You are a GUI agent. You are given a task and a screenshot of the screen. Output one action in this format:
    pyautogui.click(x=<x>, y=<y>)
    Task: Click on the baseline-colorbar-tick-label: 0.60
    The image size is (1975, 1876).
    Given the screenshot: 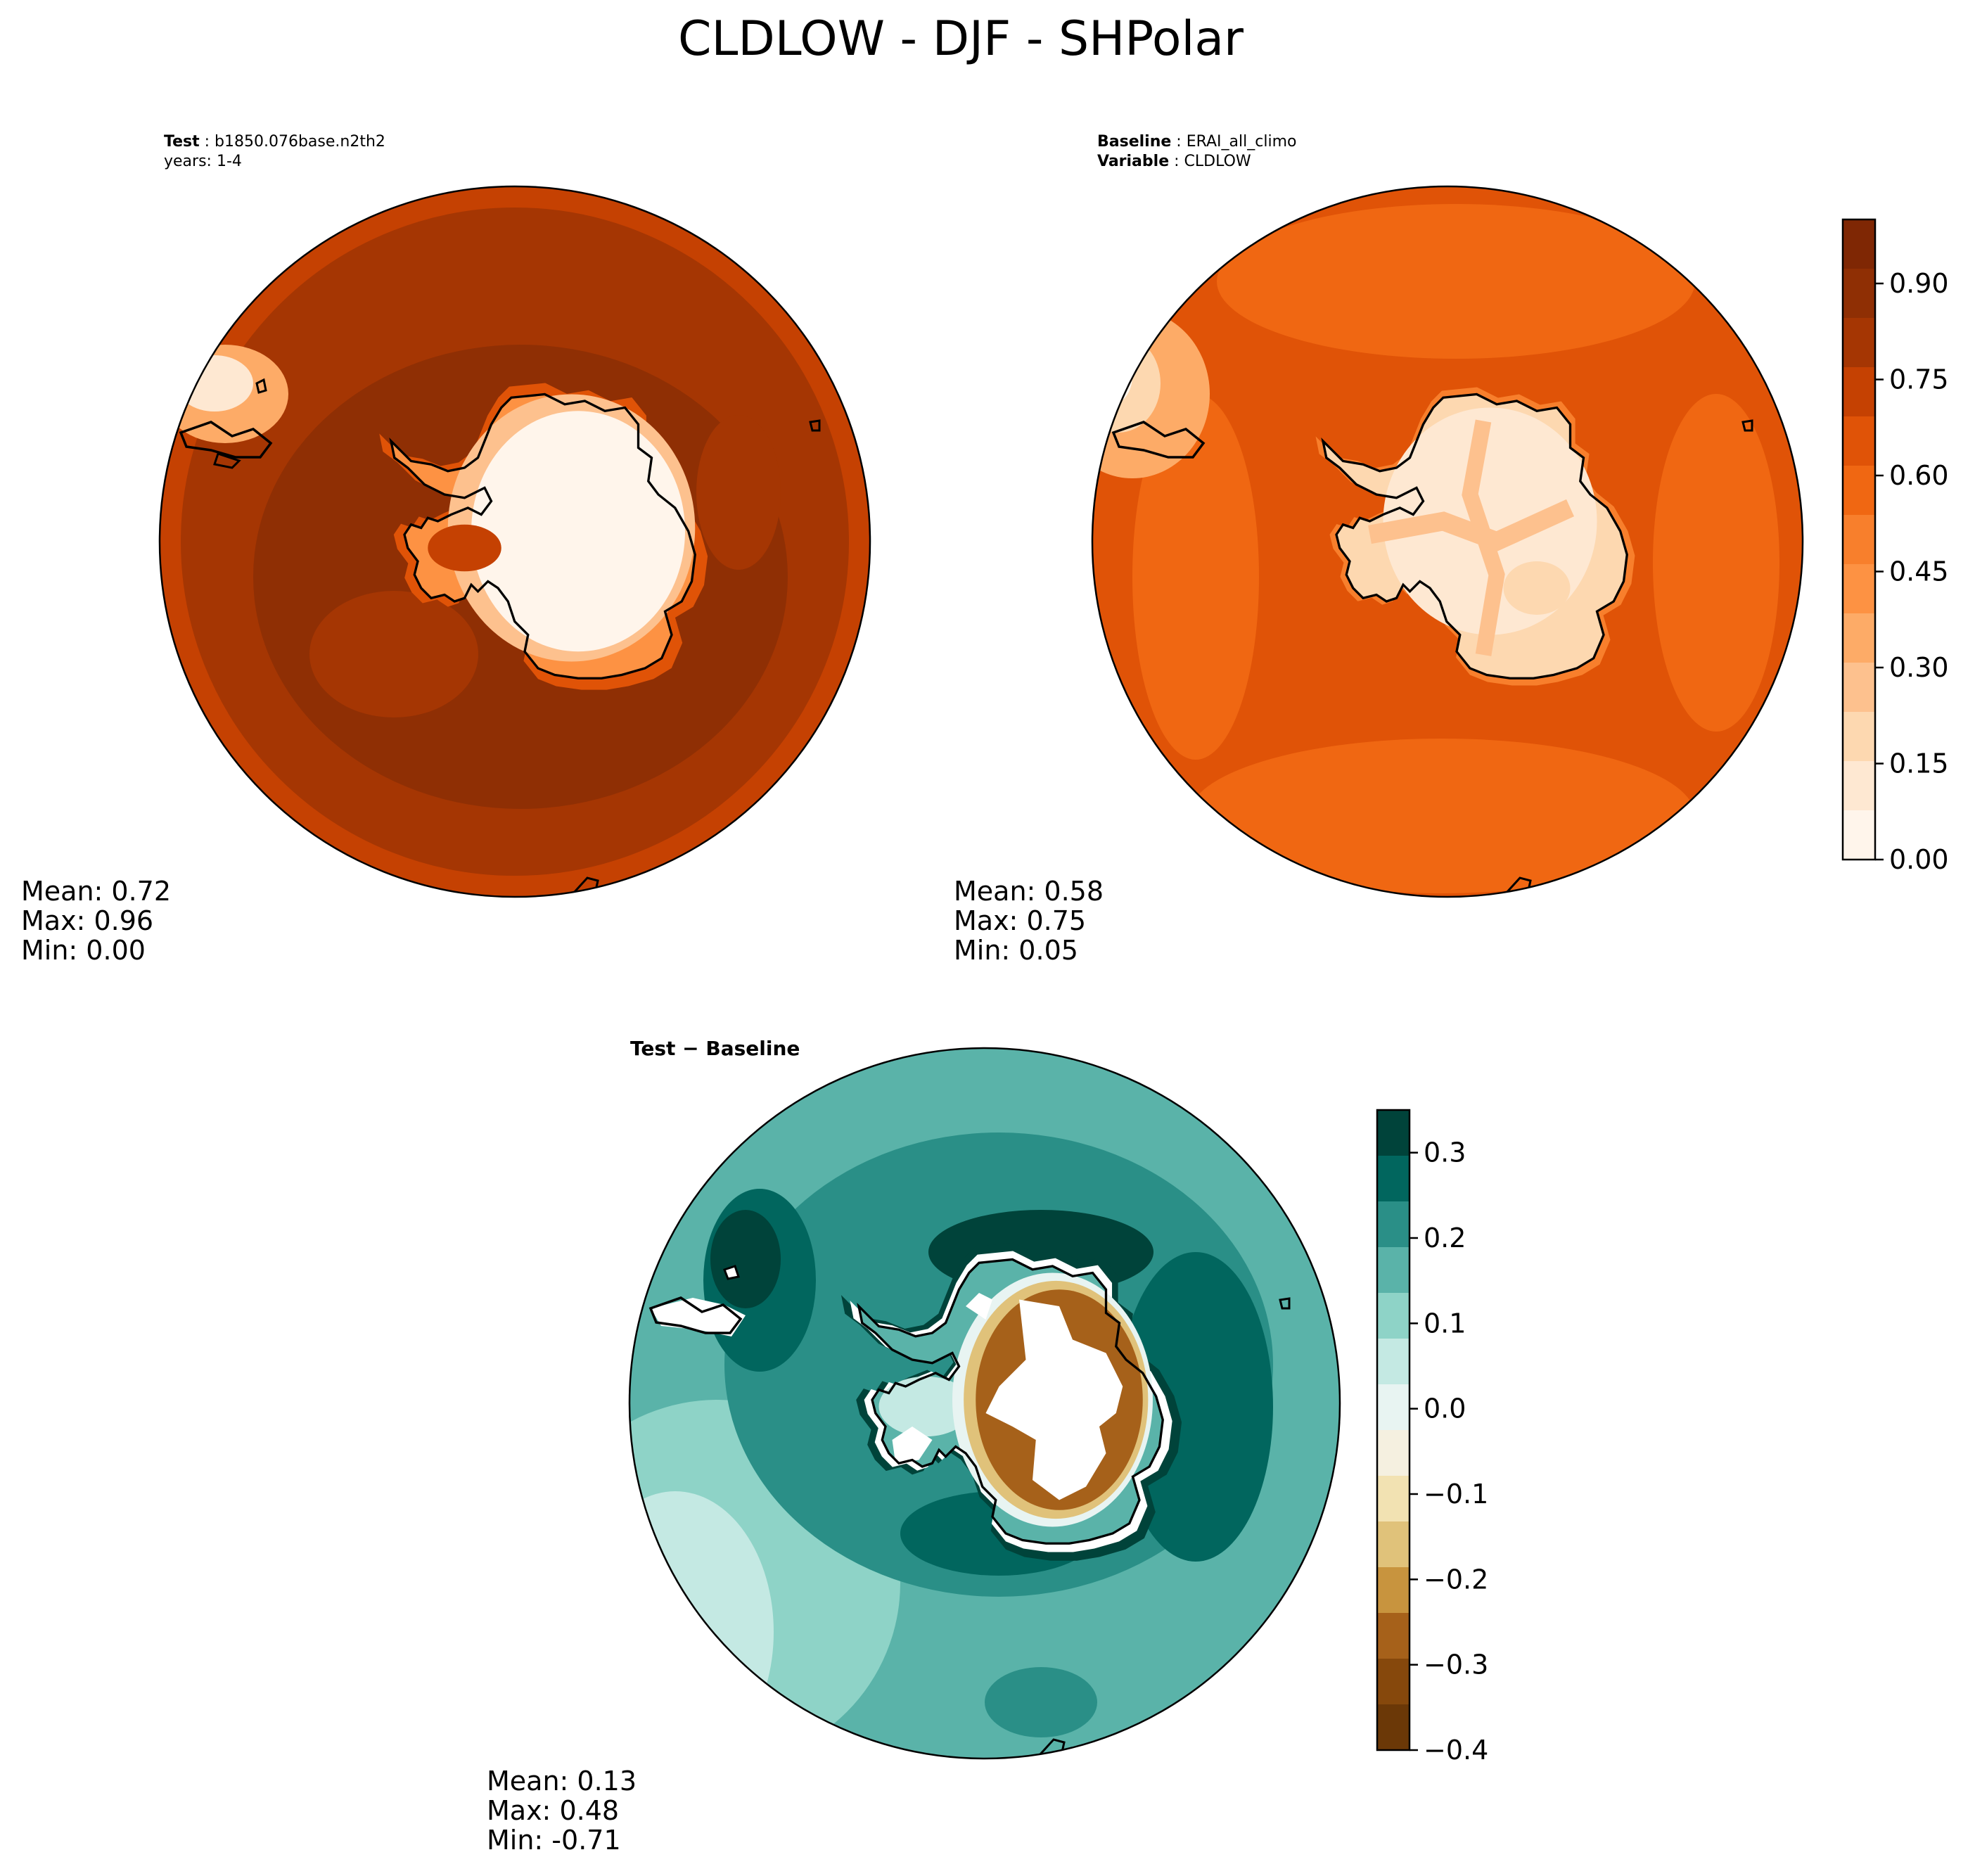 What is the action you would take?
    pyautogui.click(x=1919, y=475)
    